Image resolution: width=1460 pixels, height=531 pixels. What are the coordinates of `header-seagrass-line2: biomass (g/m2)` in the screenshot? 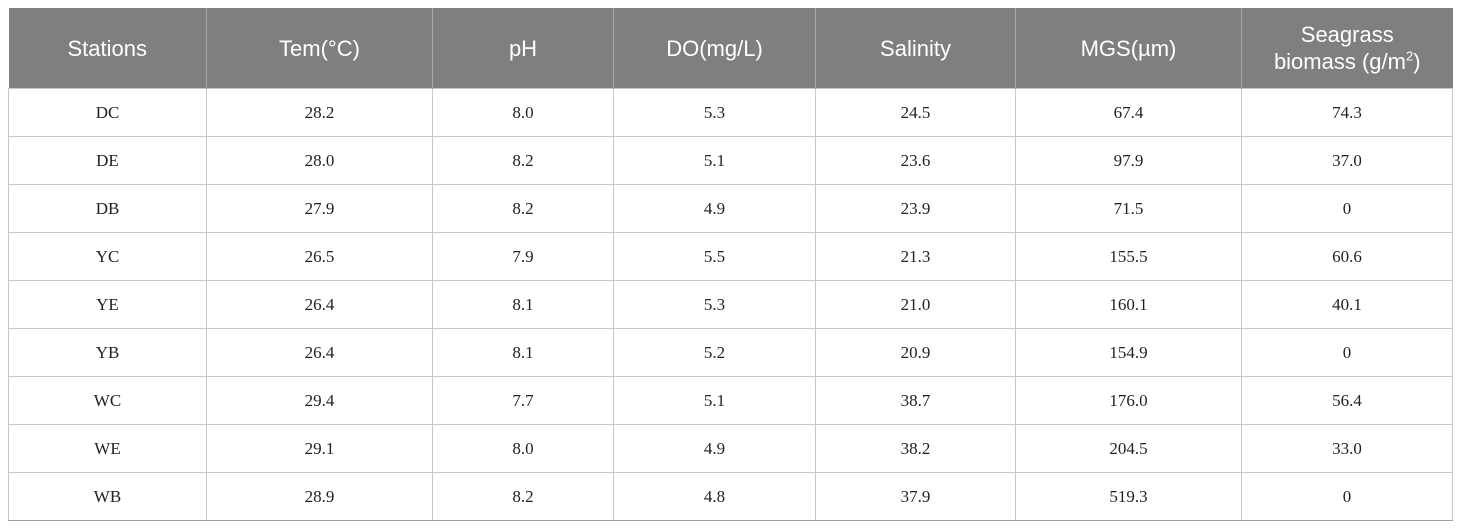 It's located at (1347, 61).